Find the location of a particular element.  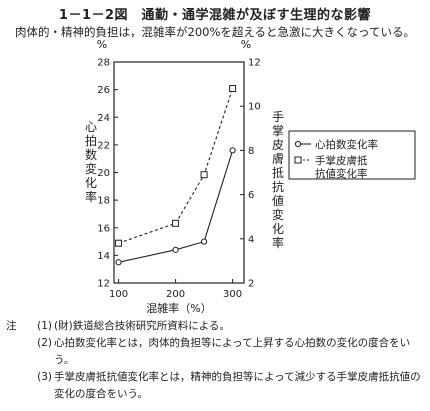

legend-label-1: 心拍数変化率 is located at coordinates (346, 144).